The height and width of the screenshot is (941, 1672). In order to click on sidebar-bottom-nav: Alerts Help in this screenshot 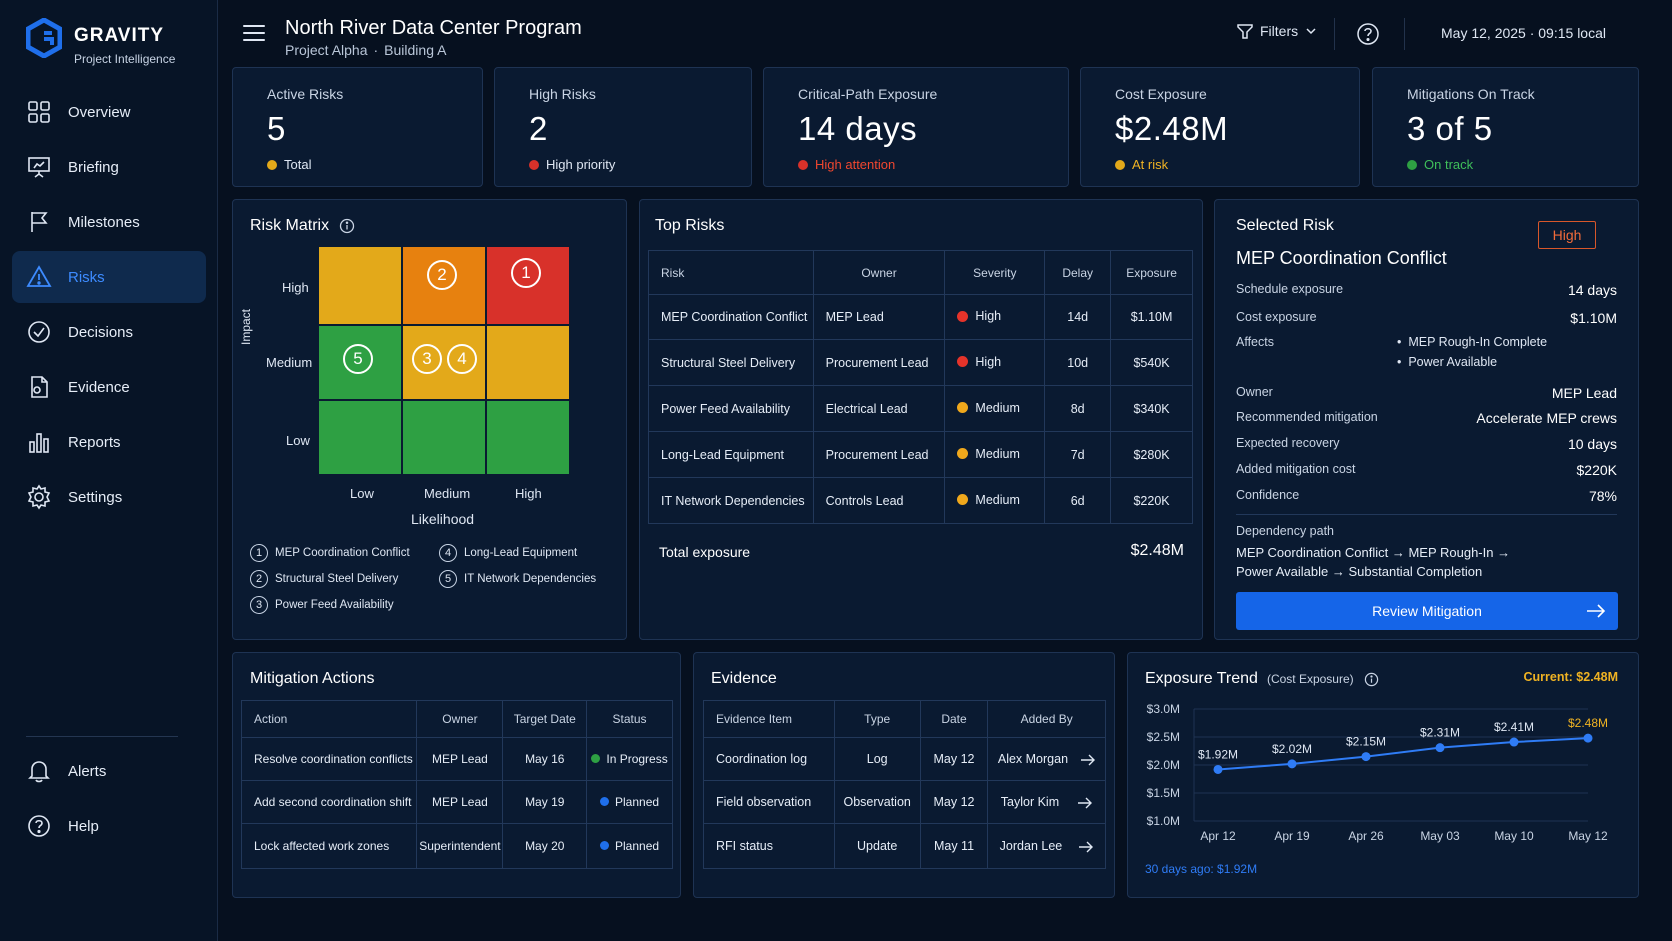, I will do `click(109, 800)`.